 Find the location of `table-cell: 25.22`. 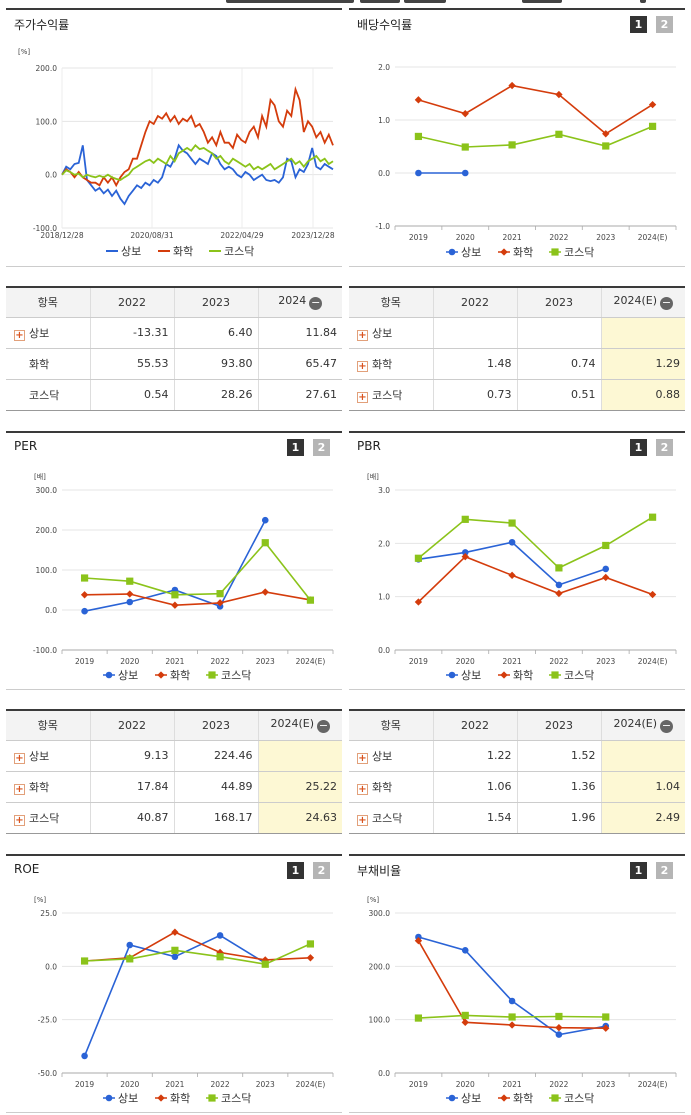

table-cell: 25.22 is located at coordinates (299, 787).